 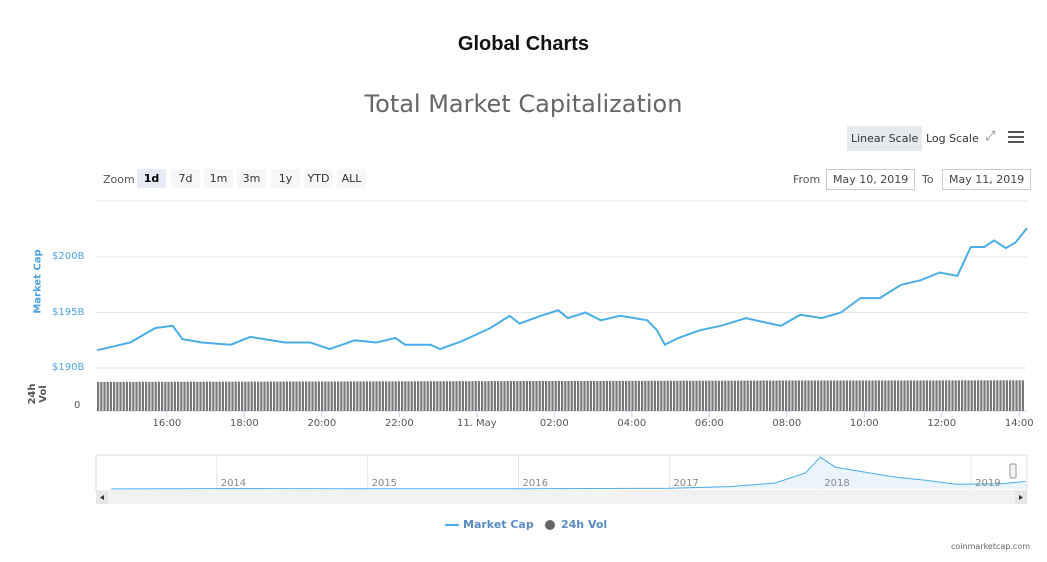 I want to click on x-tick-label: 22:00, so click(x=399, y=423).